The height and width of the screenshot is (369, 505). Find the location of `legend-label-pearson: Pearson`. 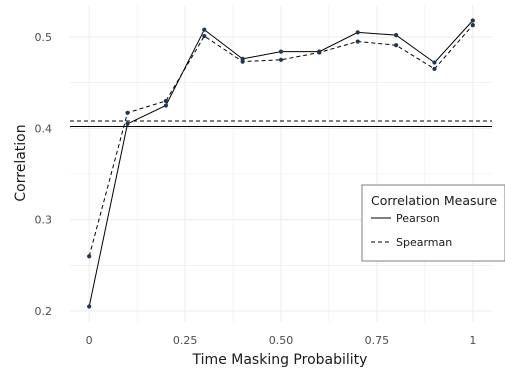

legend-label-pearson: Pearson is located at coordinates (418, 218).